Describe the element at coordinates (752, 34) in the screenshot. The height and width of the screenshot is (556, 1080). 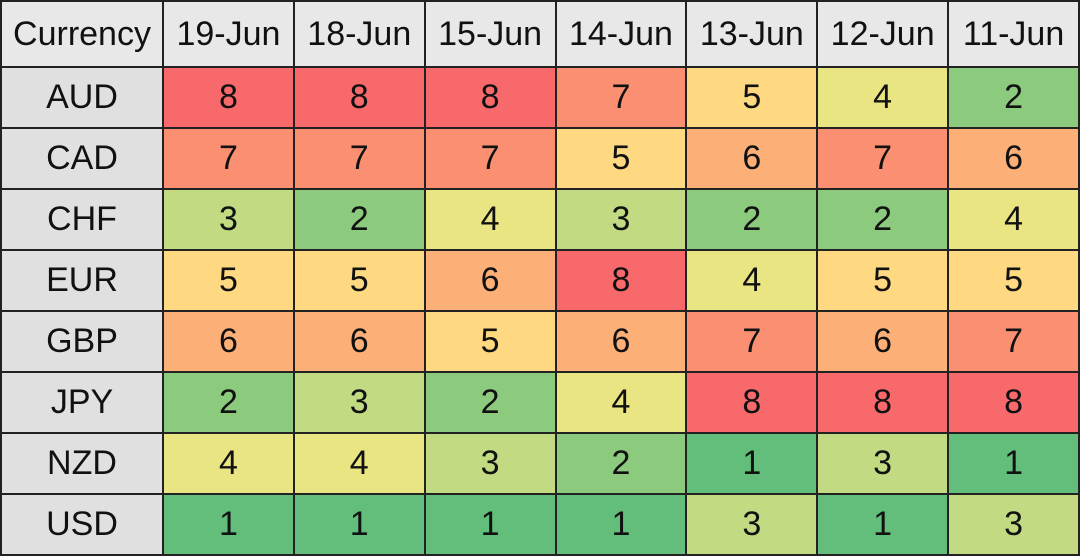
I see `date-header: 13-Jun` at that location.